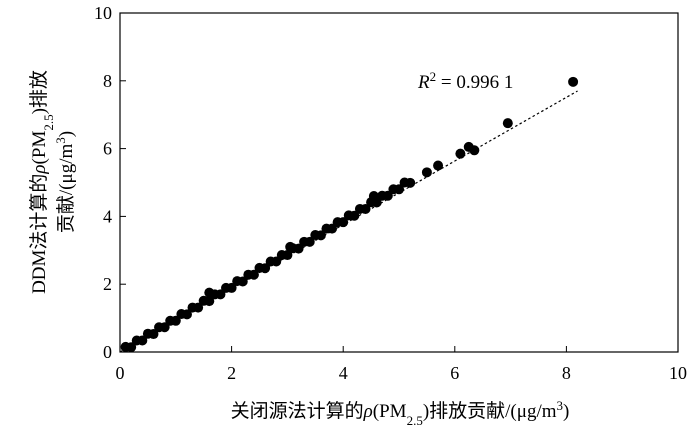 The image size is (700, 429). I want to click on y-tick-label: 6, so click(107, 149).